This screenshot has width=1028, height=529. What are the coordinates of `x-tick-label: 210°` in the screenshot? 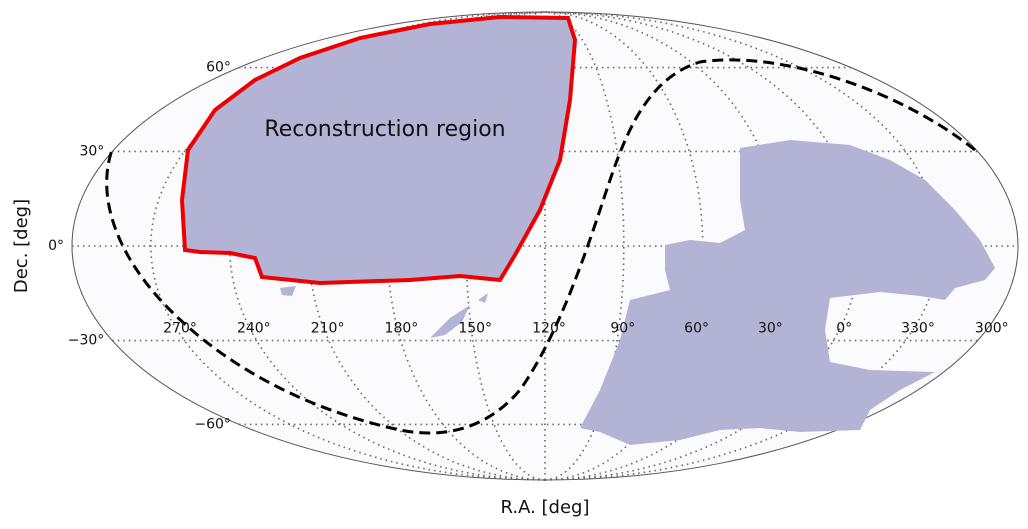 It's located at (328, 328).